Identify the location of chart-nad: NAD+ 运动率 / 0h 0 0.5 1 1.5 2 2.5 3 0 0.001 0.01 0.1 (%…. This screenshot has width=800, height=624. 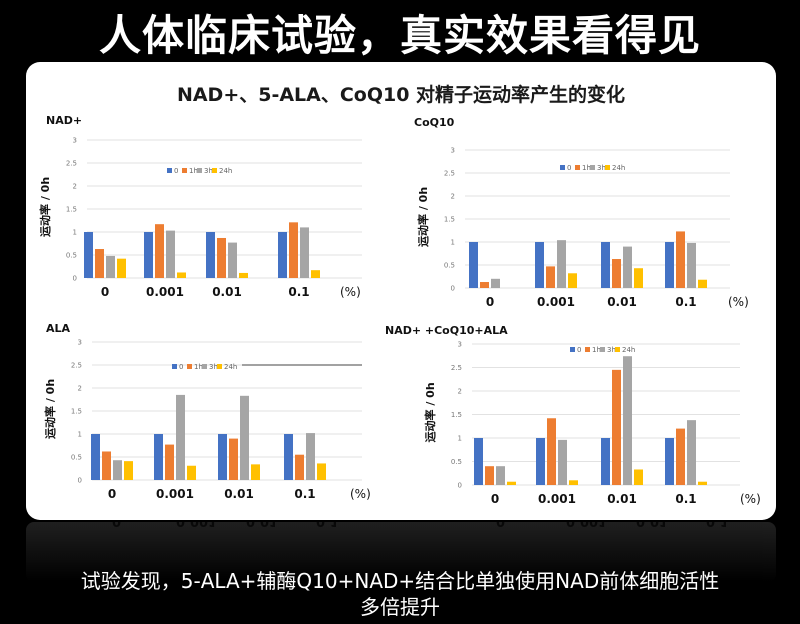
(200, 206).